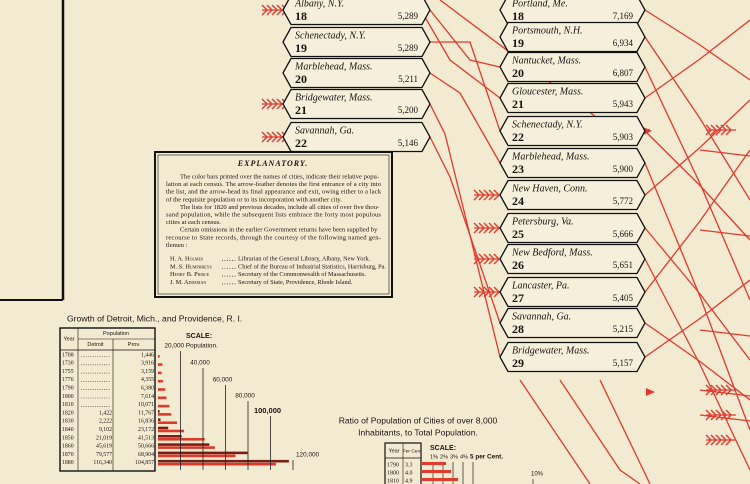 The height and width of the screenshot is (484, 750). What do you see at coordinates (623, 104) in the screenshot?
I see `city-population: 5,943` at bounding box center [623, 104].